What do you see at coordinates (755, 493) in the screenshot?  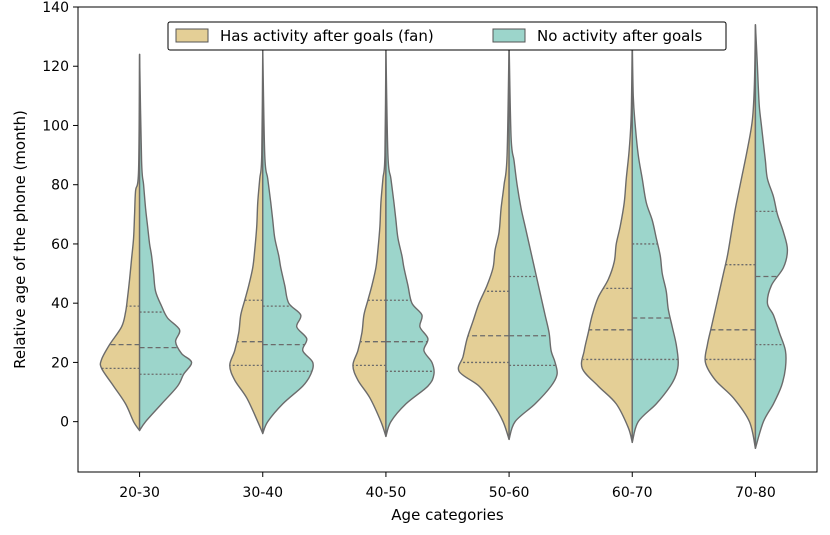 I see `x-tick-label: 70-80` at bounding box center [755, 493].